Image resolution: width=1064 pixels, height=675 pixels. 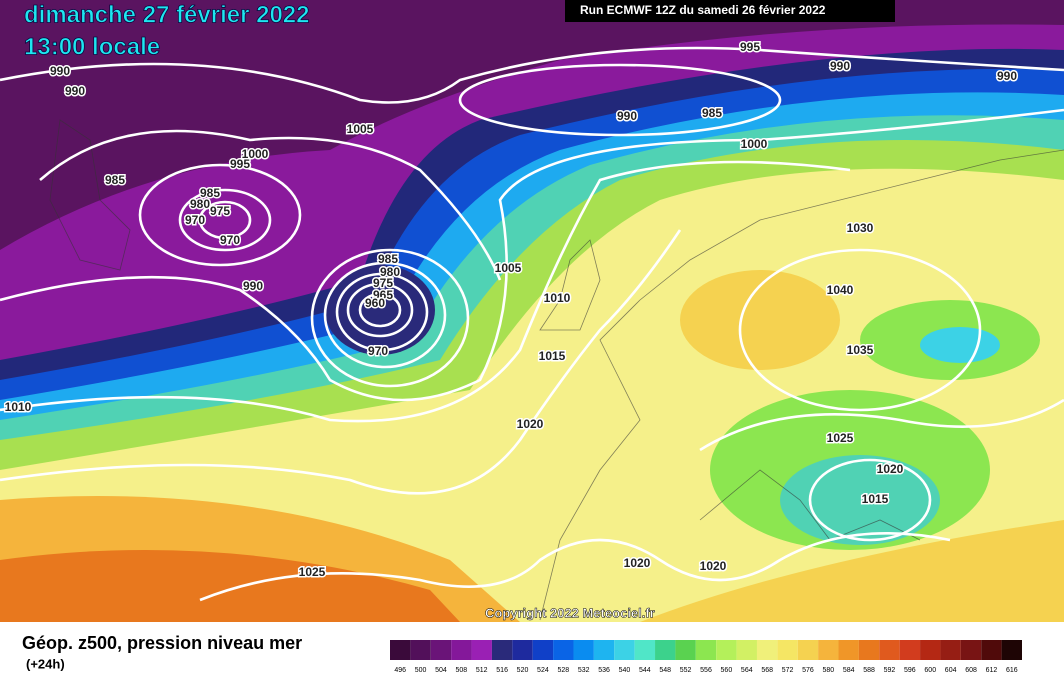 What do you see at coordinates (604, 670) in the screenshot?
I see `colorbar-label: 536` at bounding box center [604, 670].